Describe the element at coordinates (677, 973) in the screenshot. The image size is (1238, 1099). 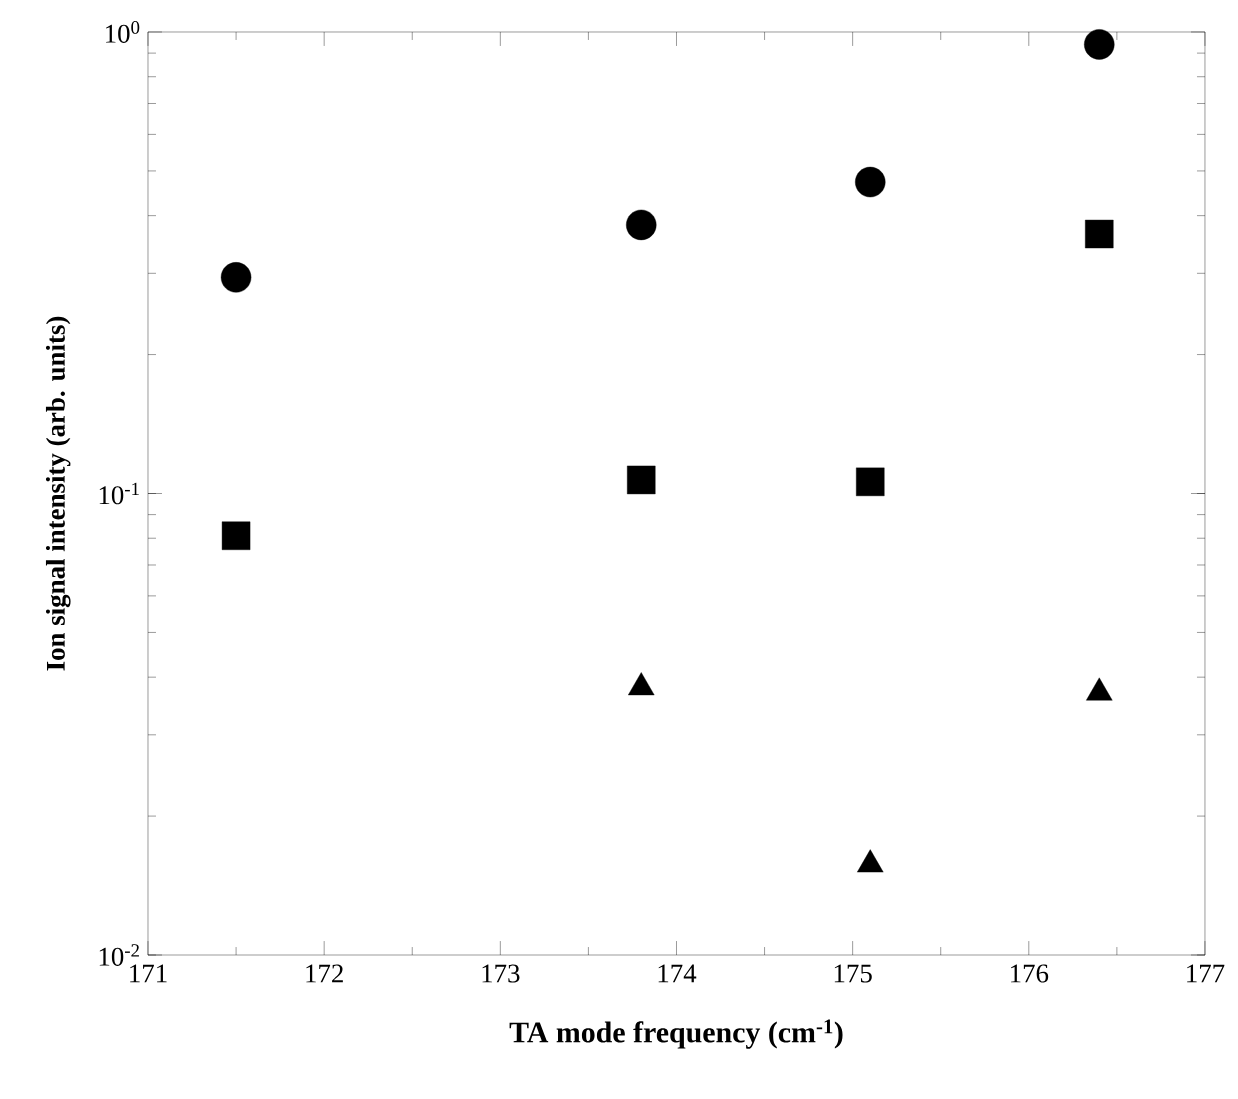
I see `x-tick-label: 174` at that location.